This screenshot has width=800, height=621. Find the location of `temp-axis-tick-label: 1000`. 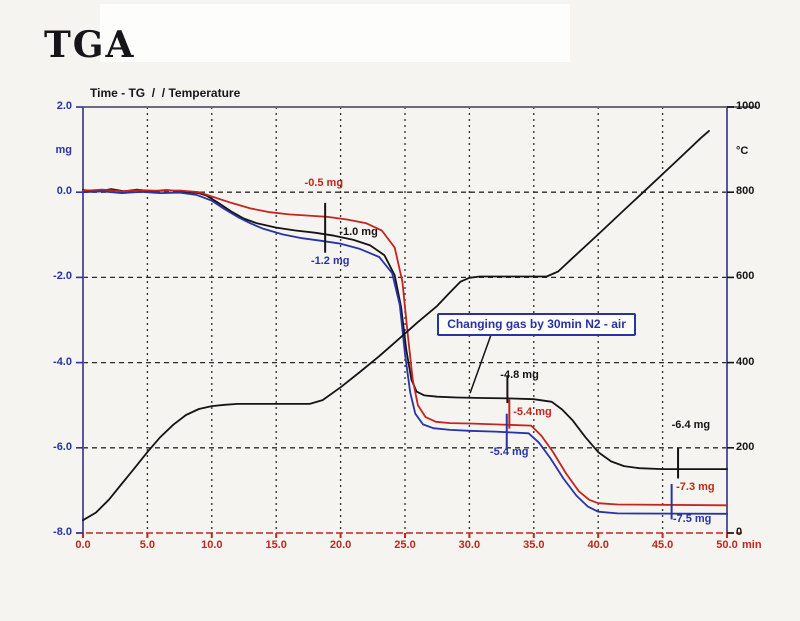

temp-axis-tick-label: 1000 is located at coordinates (748, 106).